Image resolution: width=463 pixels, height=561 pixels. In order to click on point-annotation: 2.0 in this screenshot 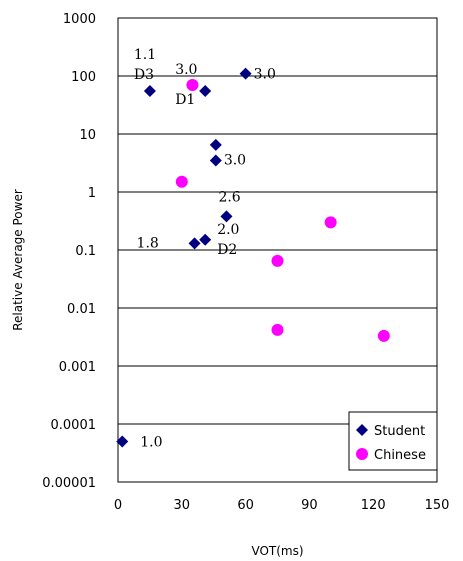, I will do `click(228, 230)`.